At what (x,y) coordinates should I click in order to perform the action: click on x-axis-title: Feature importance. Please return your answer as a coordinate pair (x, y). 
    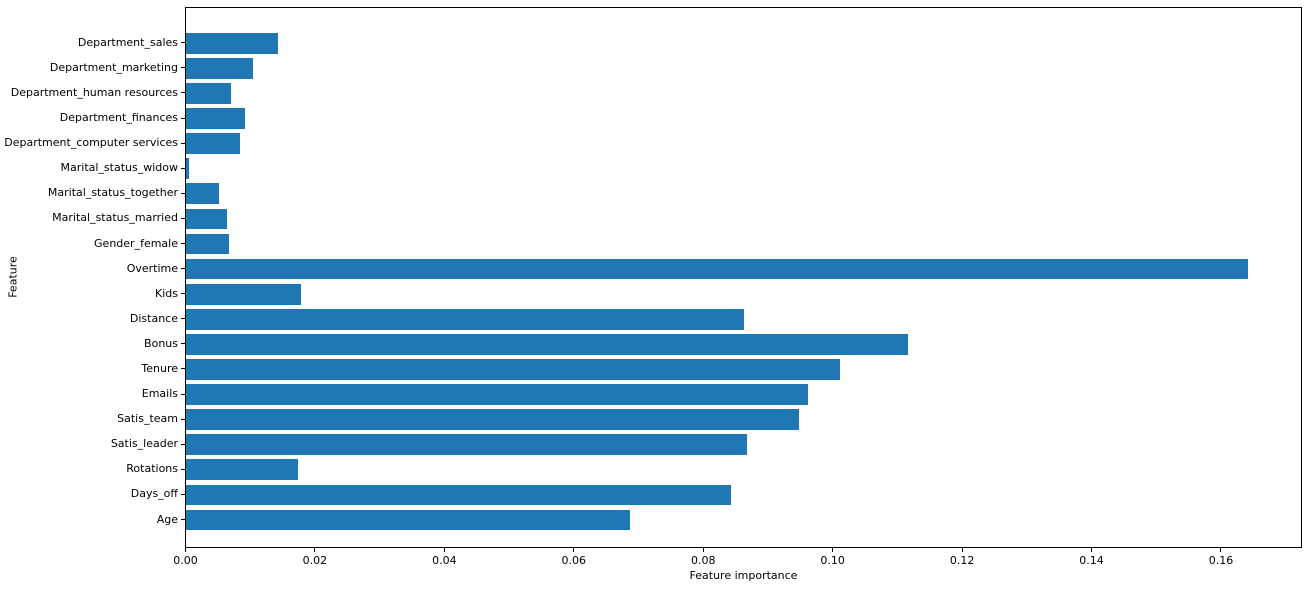
    Looking at the image, I should click on (743, 575).